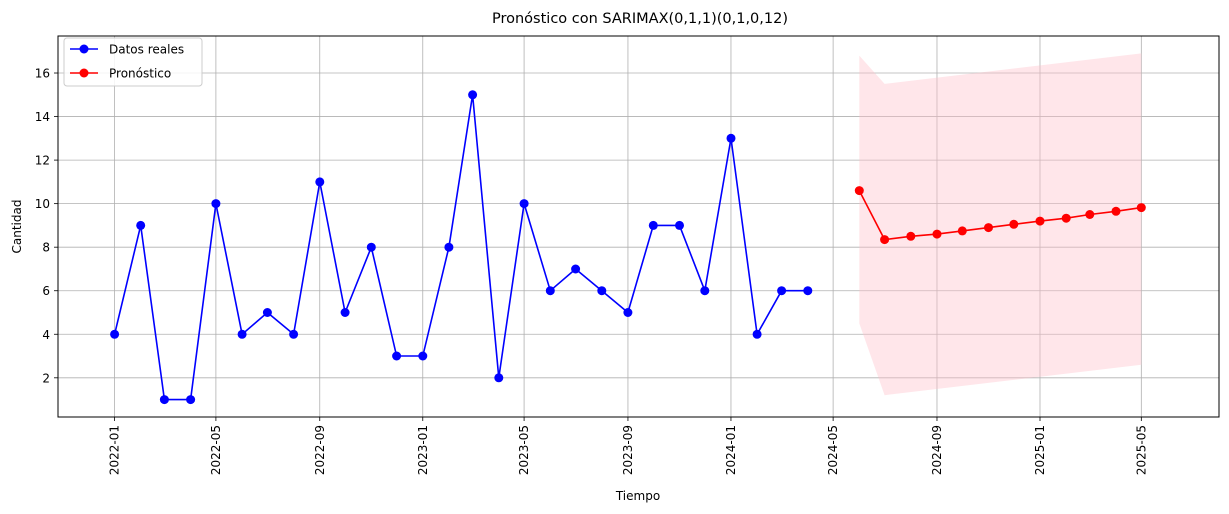  I want to click on legend-label-real: Datos reales, so click(146, 50).